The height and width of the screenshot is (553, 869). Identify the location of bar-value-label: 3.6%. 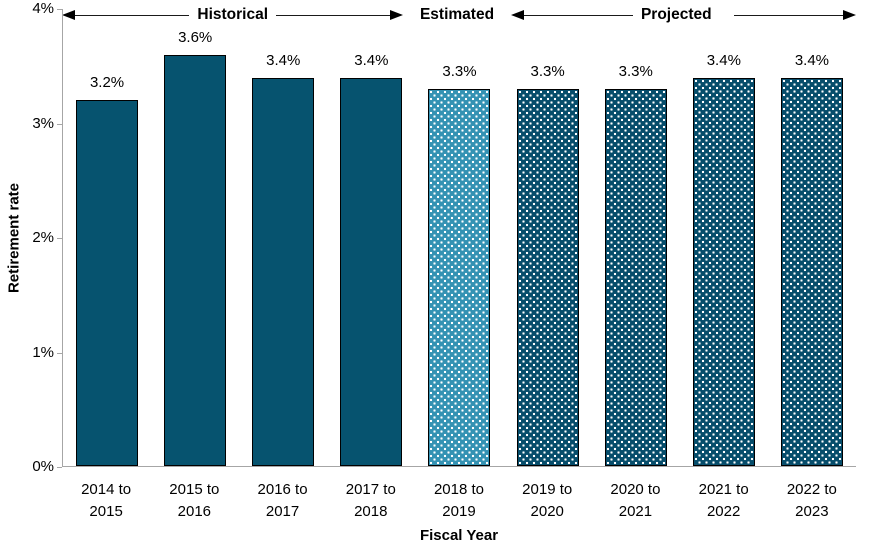
(195, 37).